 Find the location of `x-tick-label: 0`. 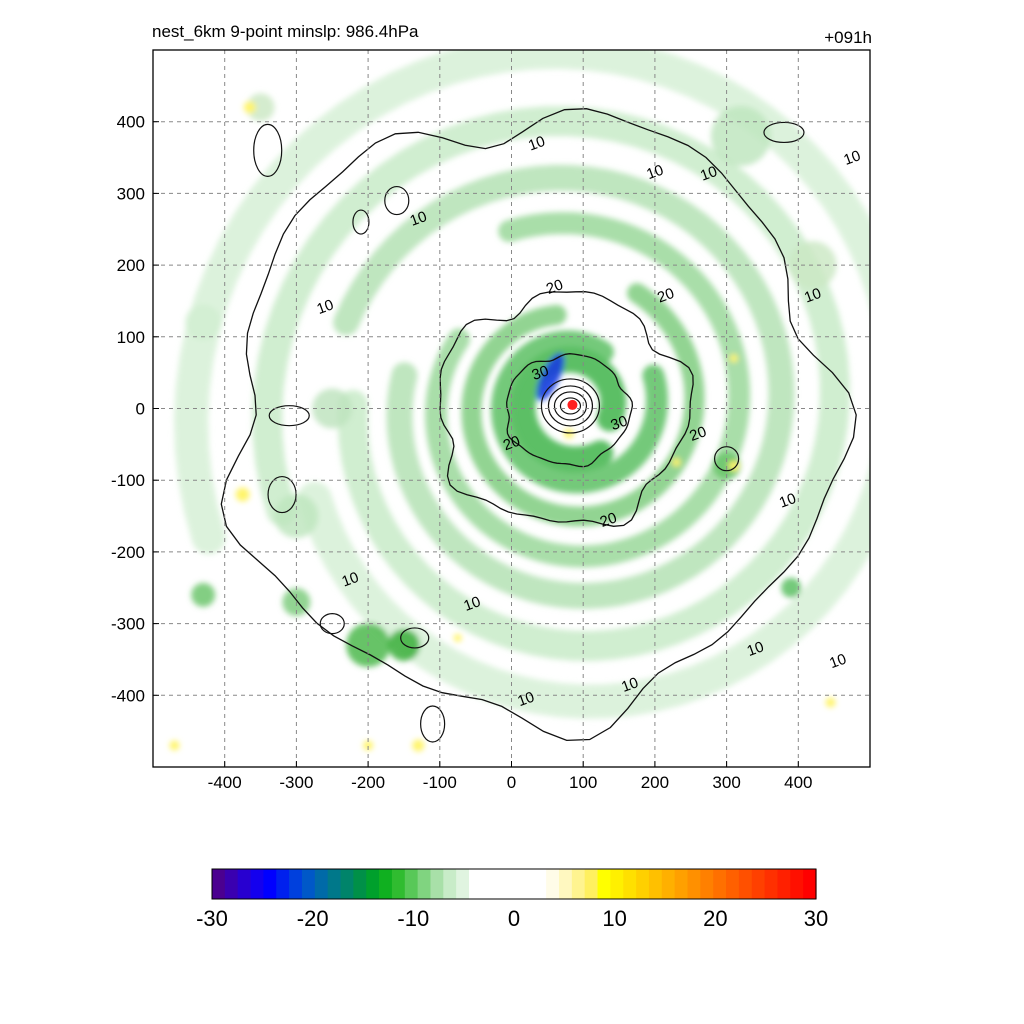

x-tick-label: 0 is located at coordinates (511, 782).